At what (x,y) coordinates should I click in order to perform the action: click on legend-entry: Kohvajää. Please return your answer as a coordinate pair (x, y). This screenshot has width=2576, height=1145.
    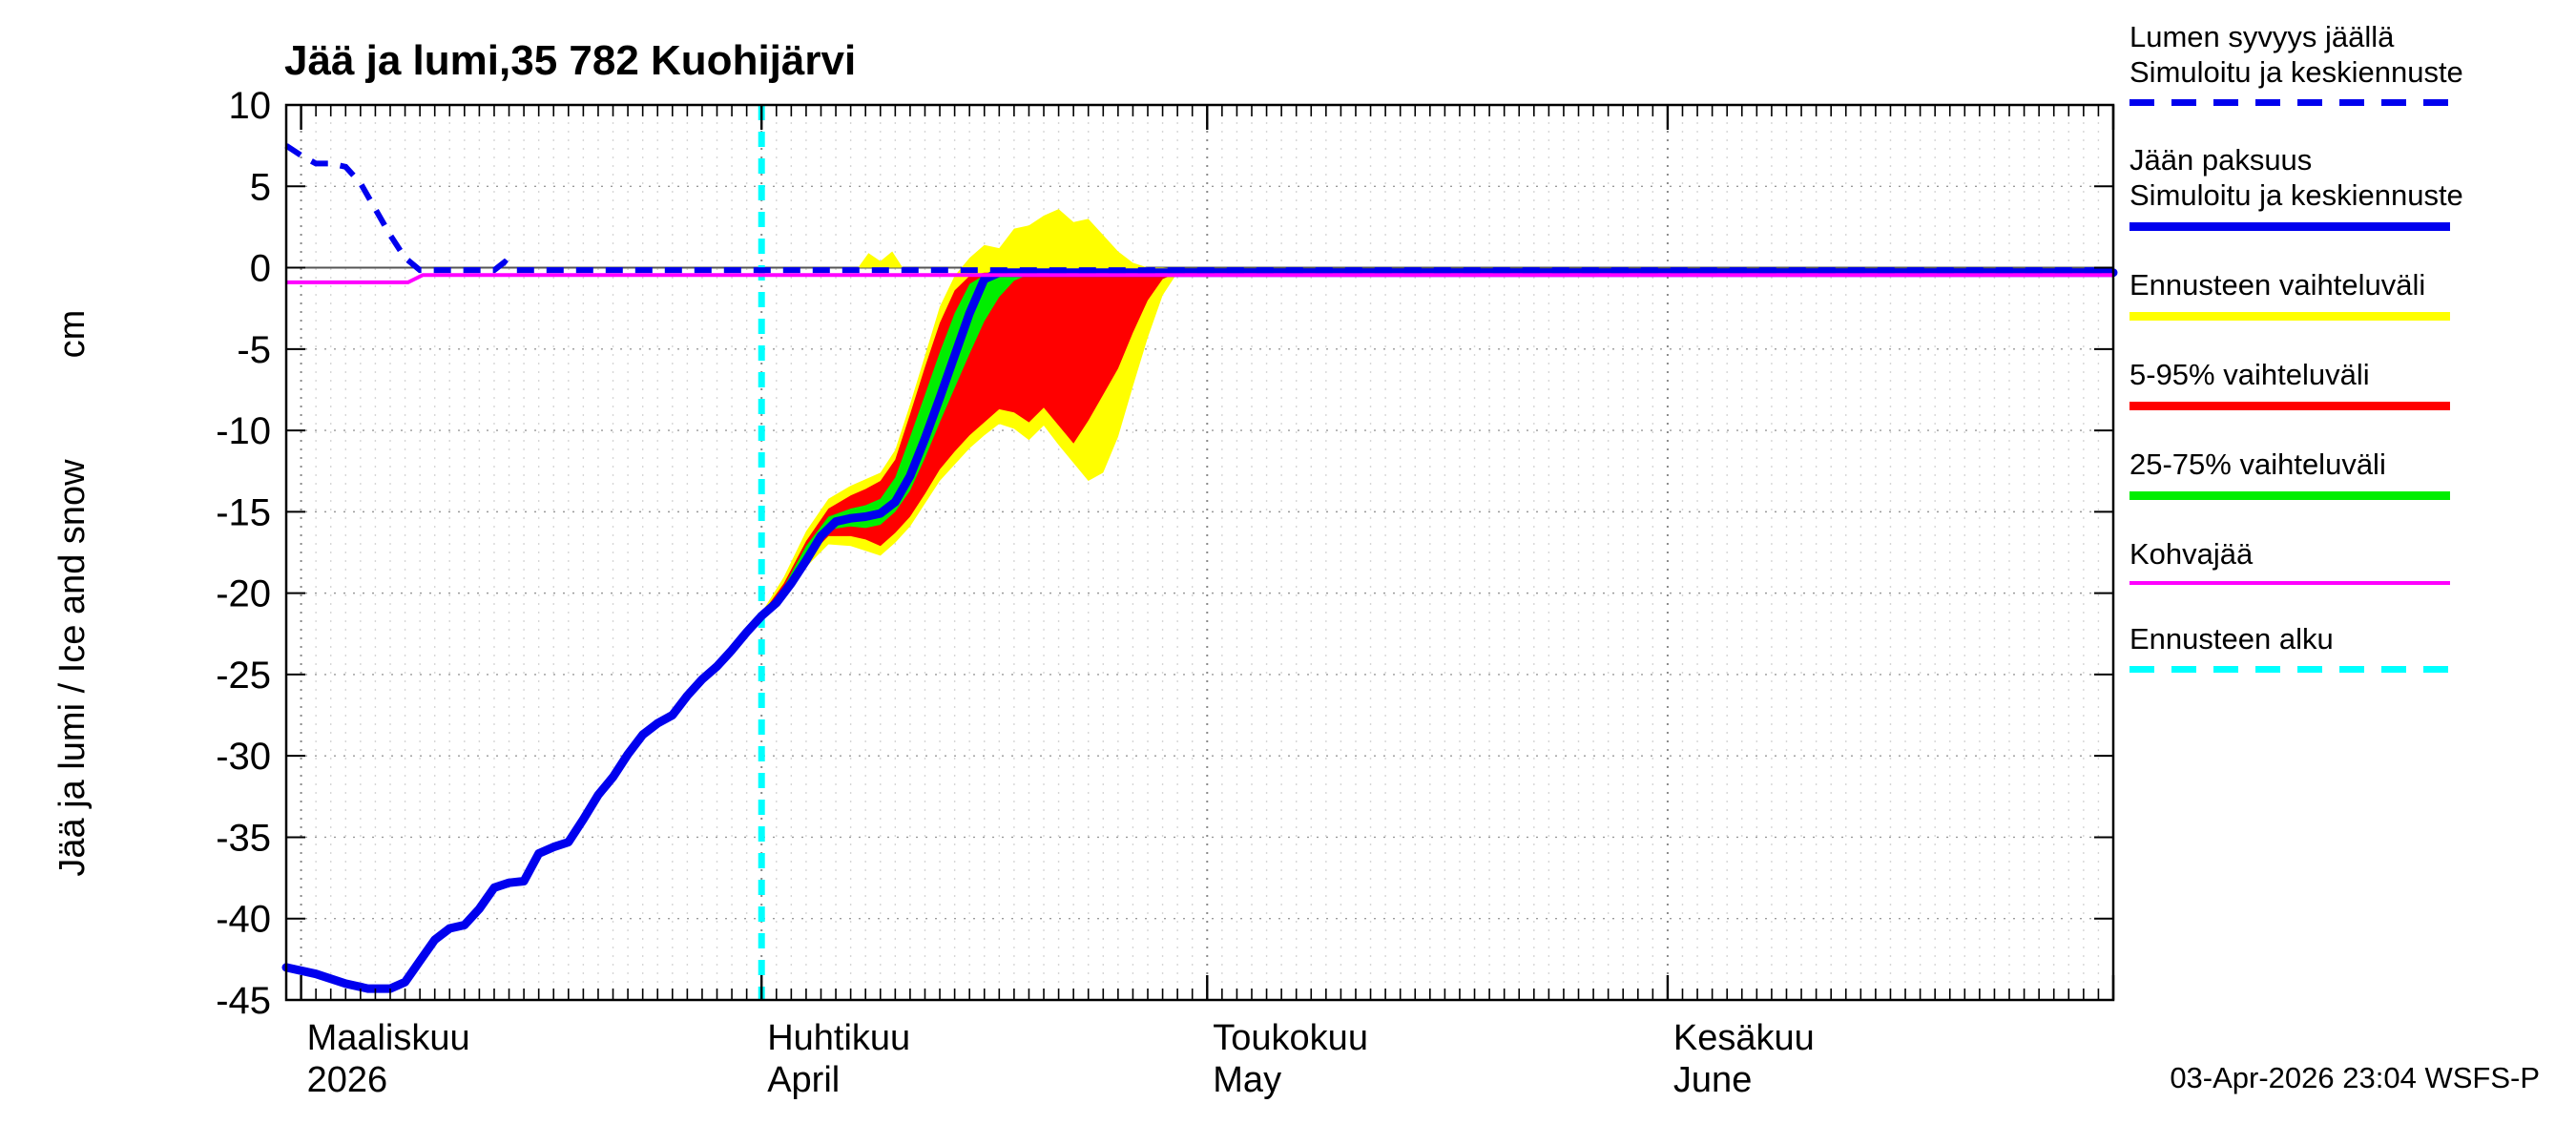
    Looking at the image, I should click on (2289, 560).